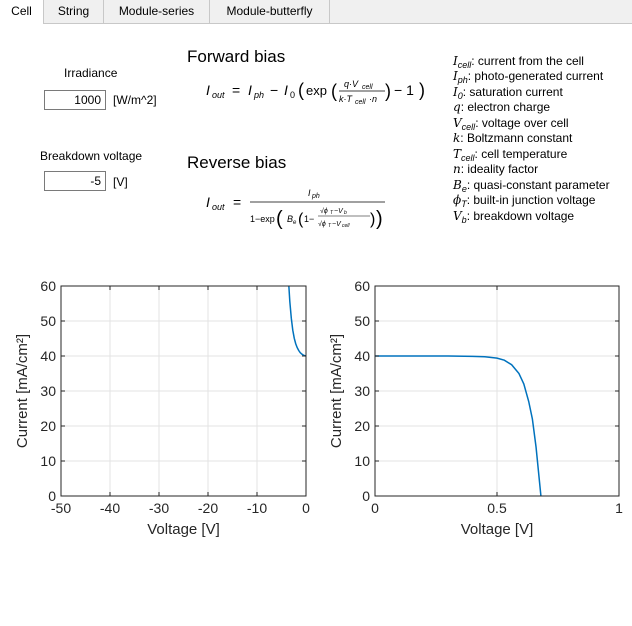 The image size is (632, 626). Describe the element at coordinates (531, 186) in the screenshot. I see `legend-item: Be: quasi-constant parameter` at that location.